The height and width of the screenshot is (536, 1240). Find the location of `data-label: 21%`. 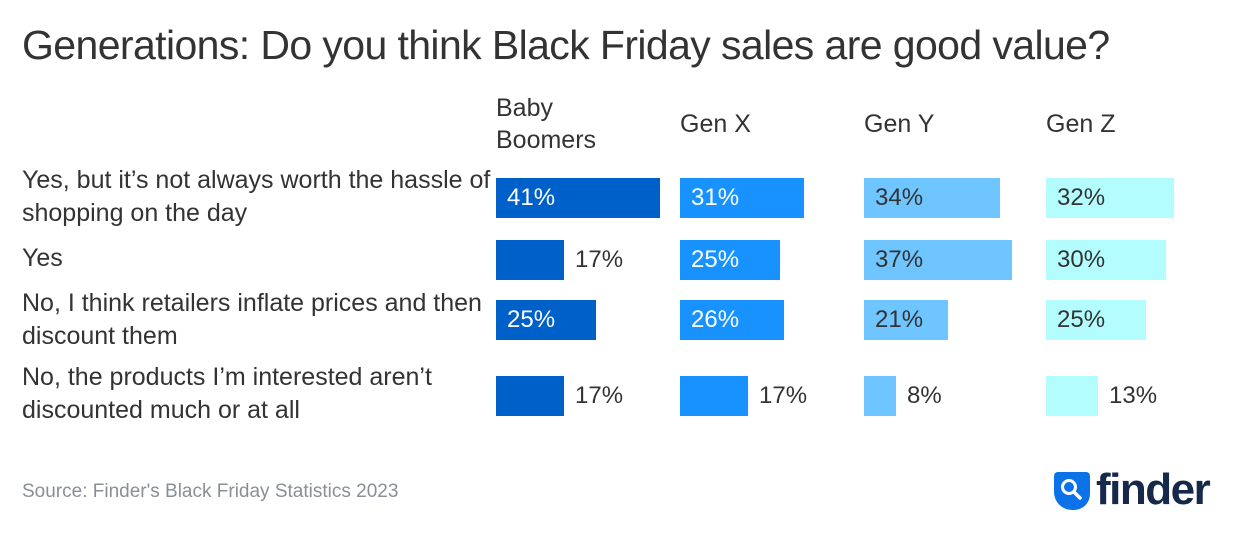

data-label: 21% is located at coordinates (899, 319).